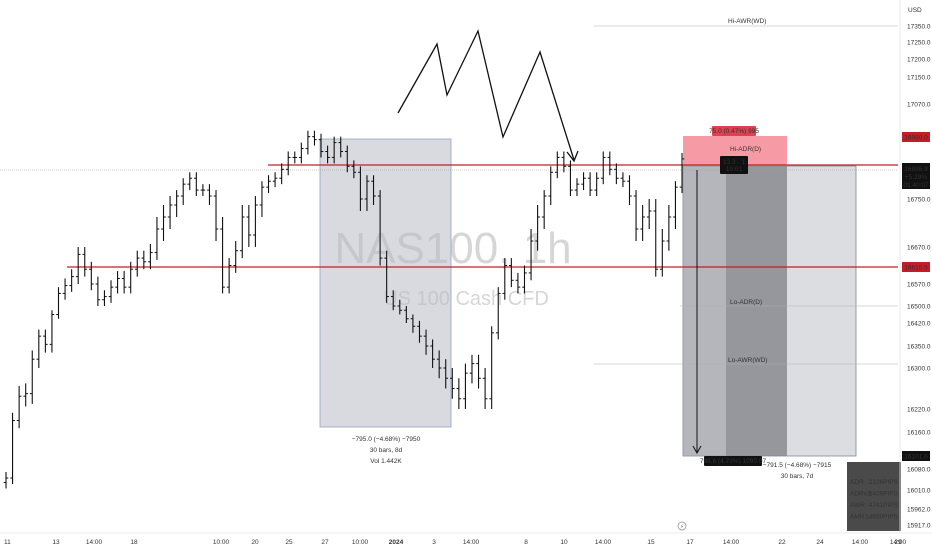 Image resolution: width=932 pixels, height=550 pixels. What do you see at coordinates (526, 542) in the screenshot?
I see `time-tick-label: 8` at bounding box center [526, 542].